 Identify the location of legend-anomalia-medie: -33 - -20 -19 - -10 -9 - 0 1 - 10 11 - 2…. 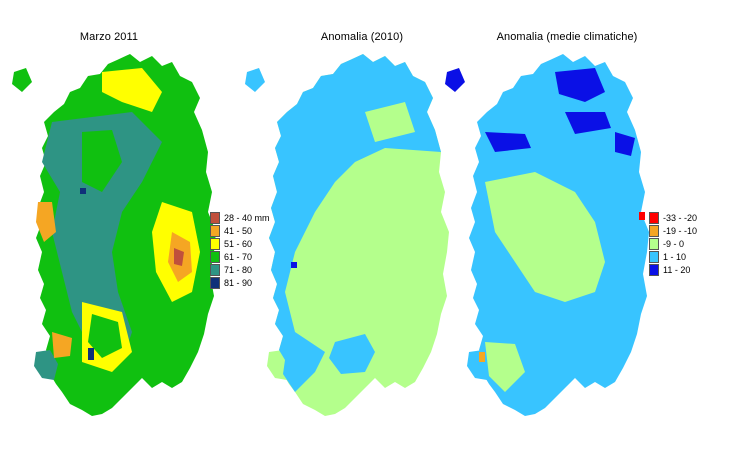
(673, 243).